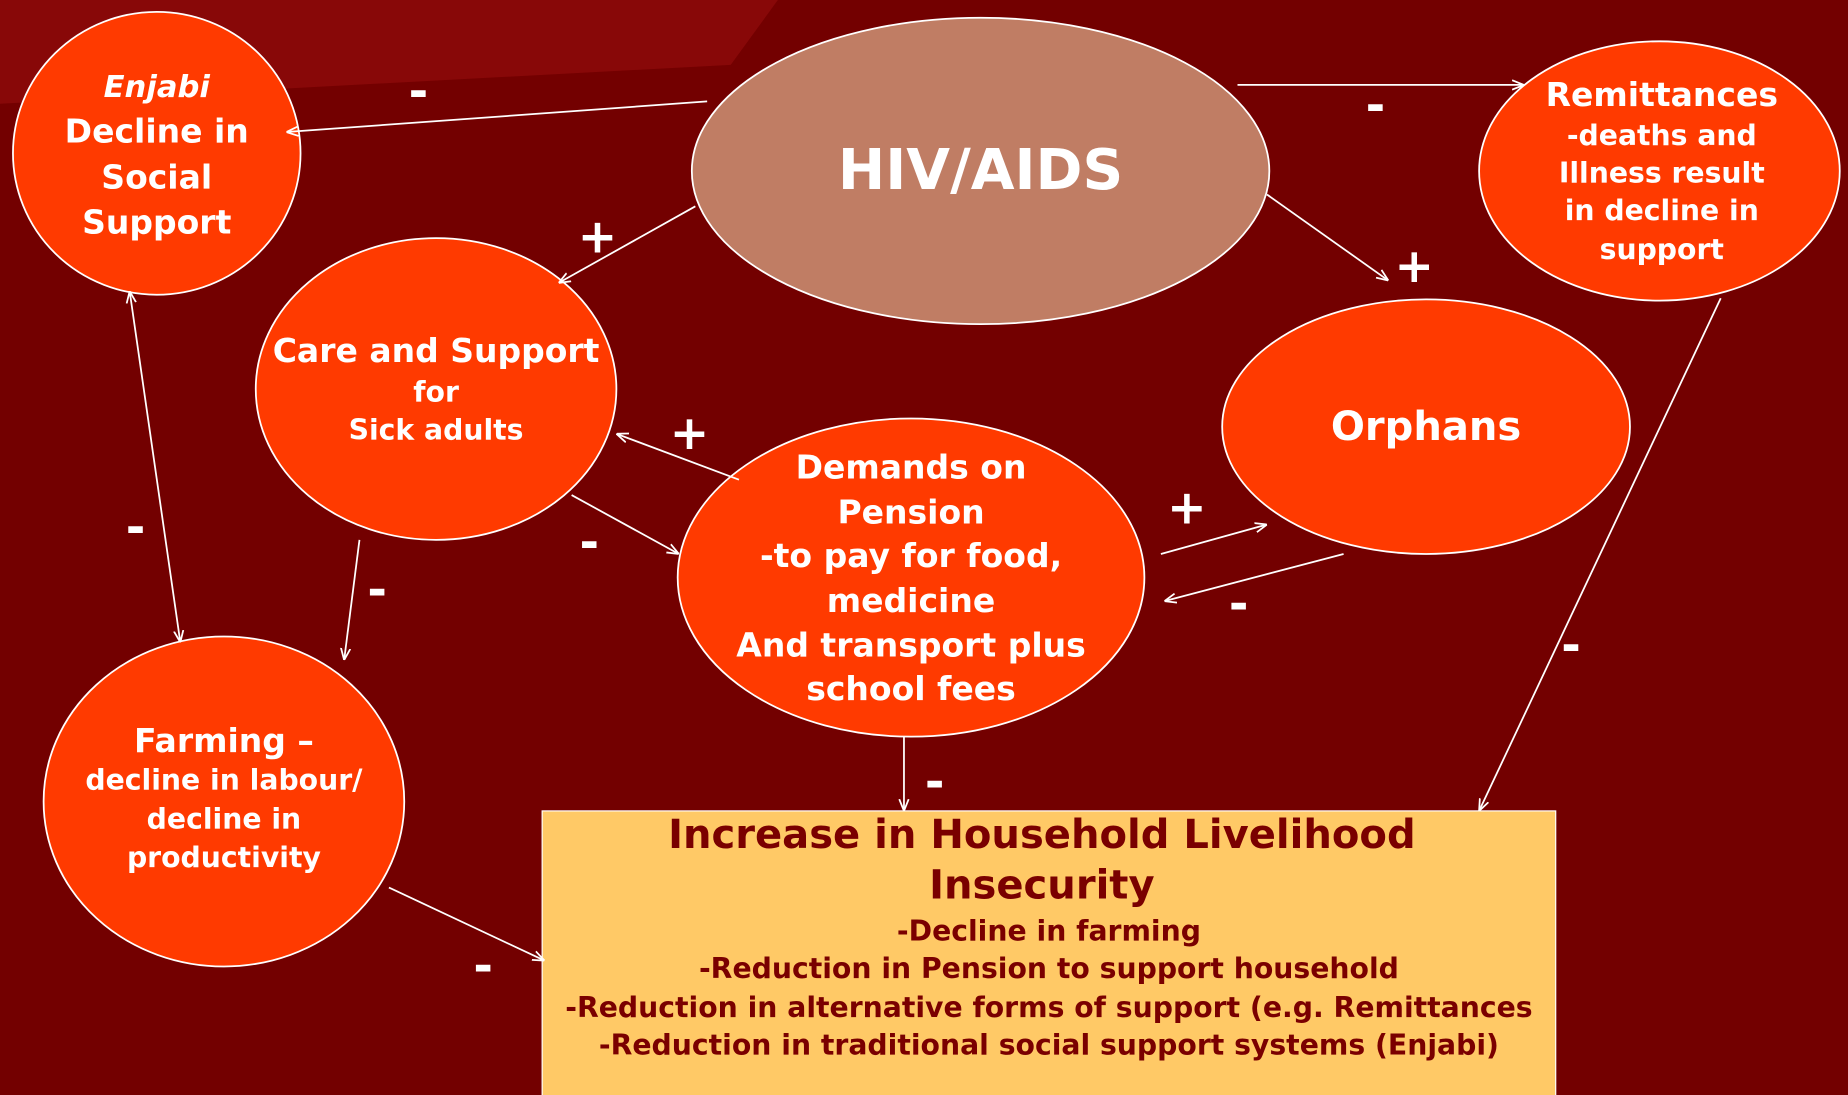 This screenshot has height=1095, width=1848. I want to click on node-care, so click(436, 389).